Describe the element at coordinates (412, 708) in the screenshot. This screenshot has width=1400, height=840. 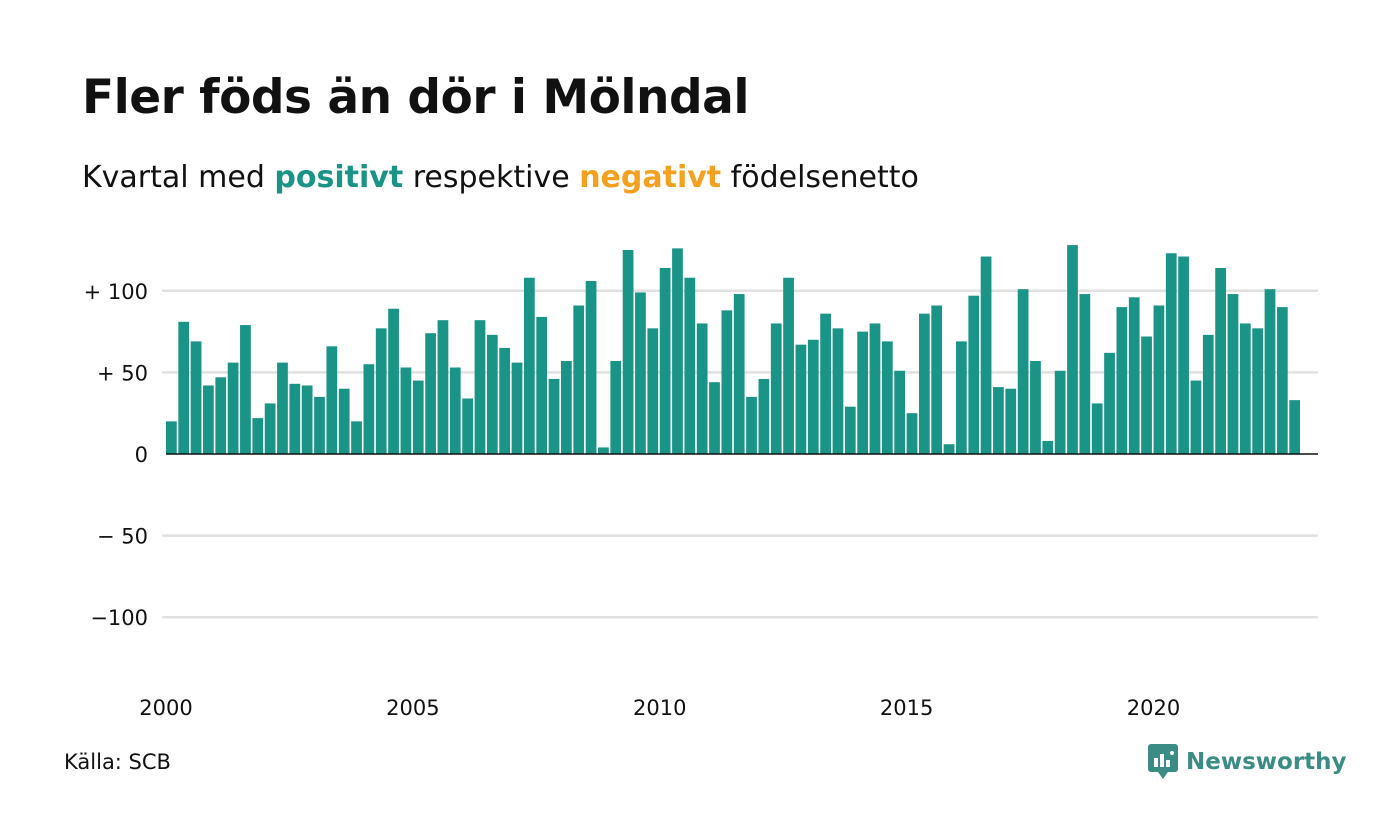
I see `x-tick-label: 2005` at that location.